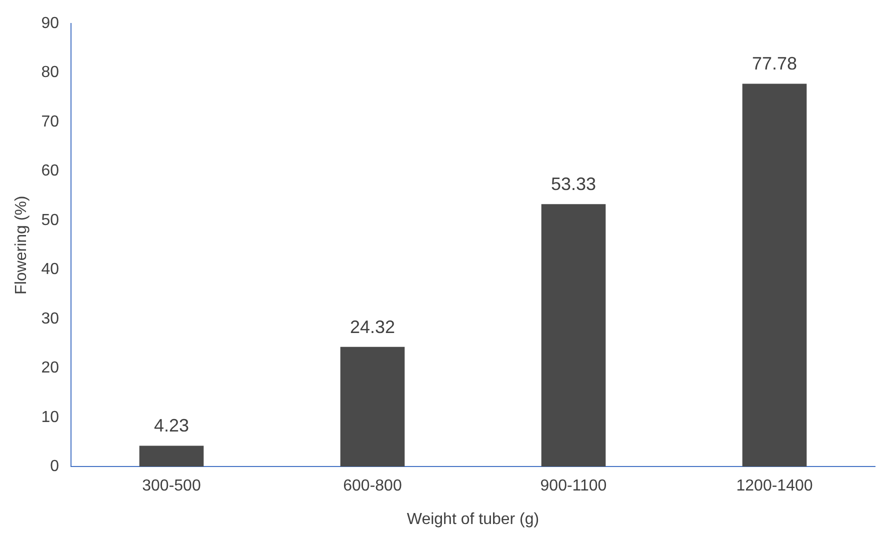  Describe the element at coordinates (21, 245) in the screenshot. I see `y-axis-title: Flowering (%)` at that location.